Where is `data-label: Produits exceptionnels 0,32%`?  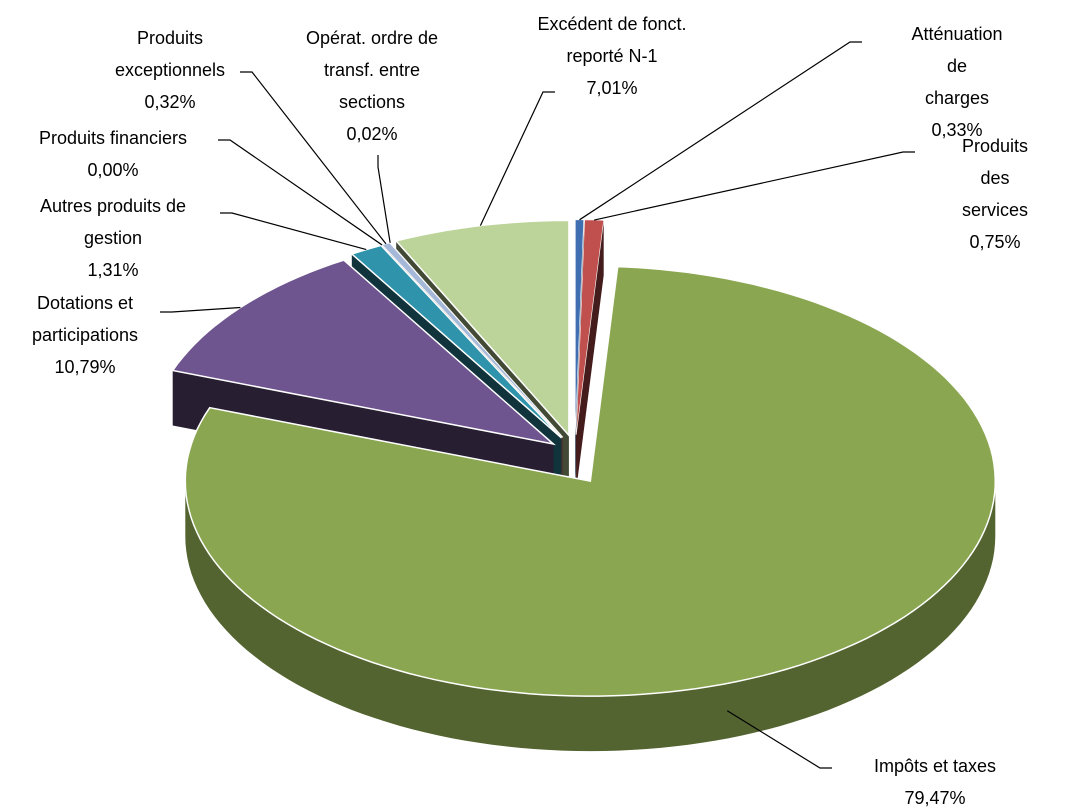
data-label: Produits exceptionnels 0,32% is located at coordinates (170, 70).